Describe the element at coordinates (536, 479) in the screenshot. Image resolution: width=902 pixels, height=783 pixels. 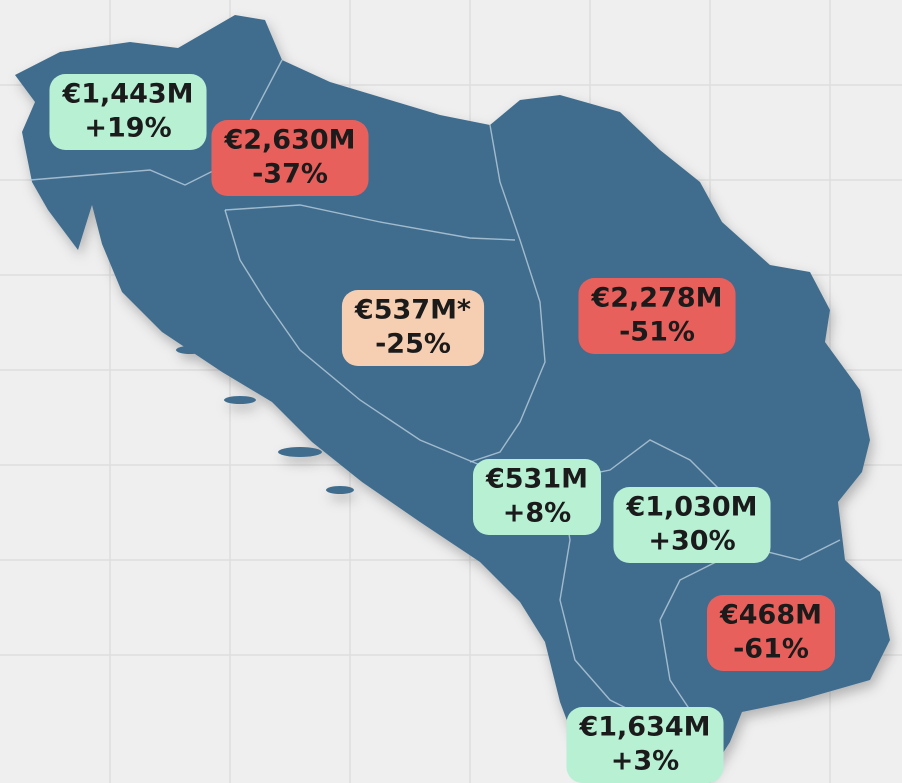
I see `amount: €531M` at that location.